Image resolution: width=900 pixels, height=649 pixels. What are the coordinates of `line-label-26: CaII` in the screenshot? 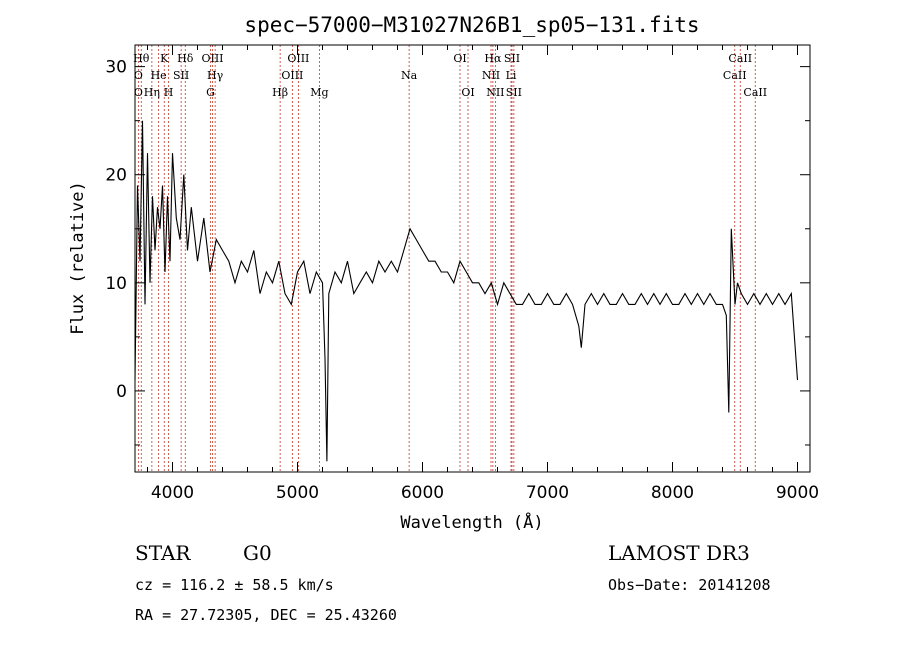 It's located at (735, 75).